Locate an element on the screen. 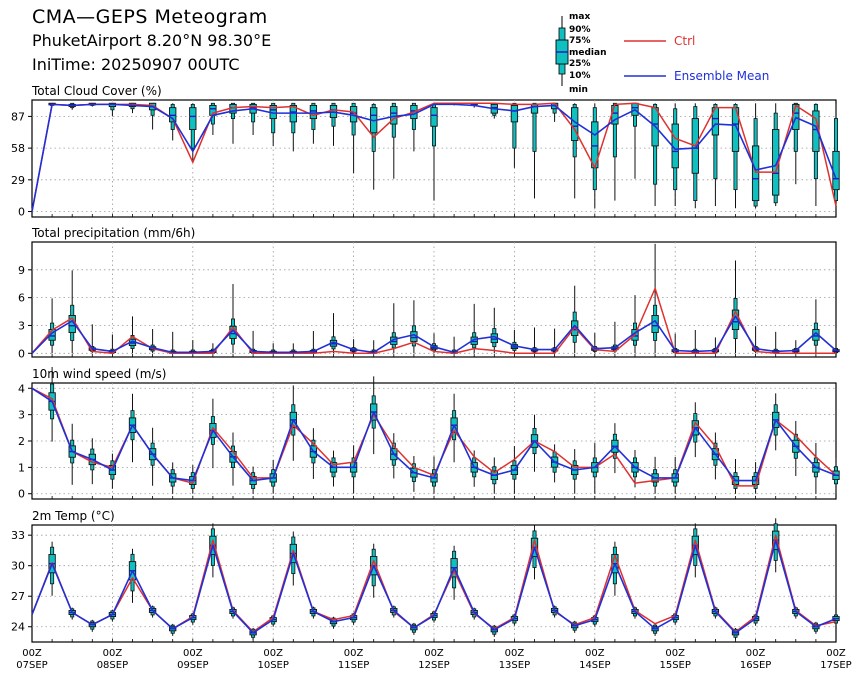 The height and width of the screenshot is (680, 860). legend-ctrl-label: Ctrl is located at coordinates (684, 41).